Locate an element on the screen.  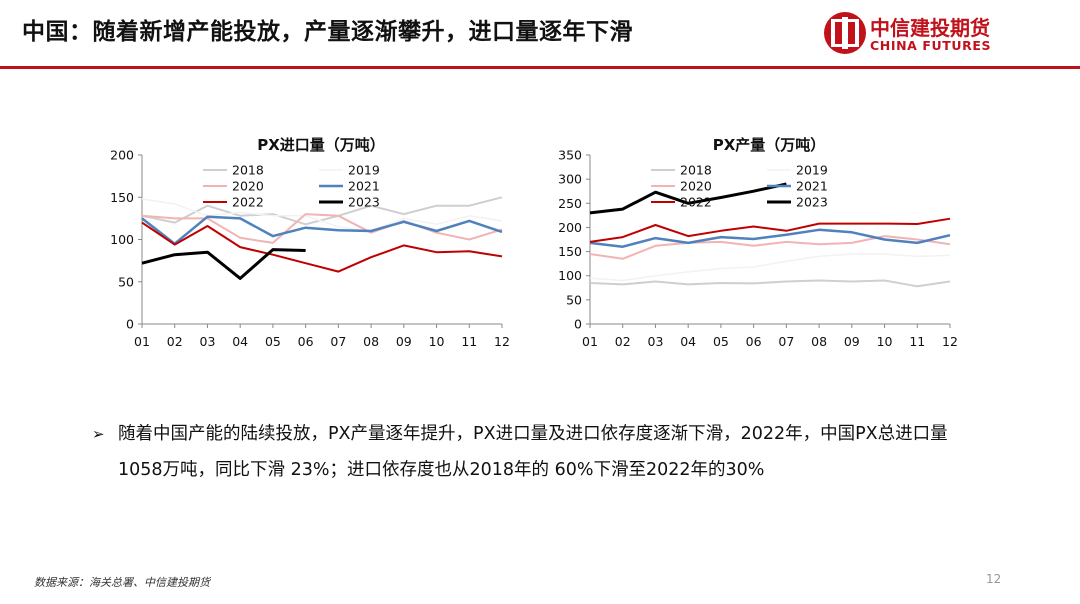
chart-title: PX进口量（万吨） is located at coordinates (321, 145).